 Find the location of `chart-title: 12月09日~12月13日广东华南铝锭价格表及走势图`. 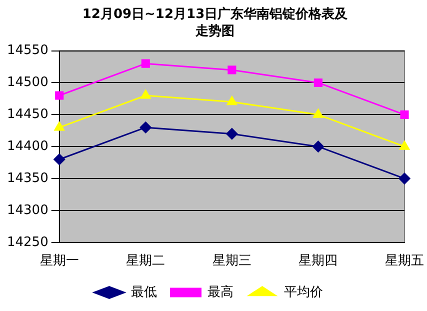

chart-title: 12月09日~12月13日广东华南铝锭价格表及走势图 is located at coordinates (215, 23).